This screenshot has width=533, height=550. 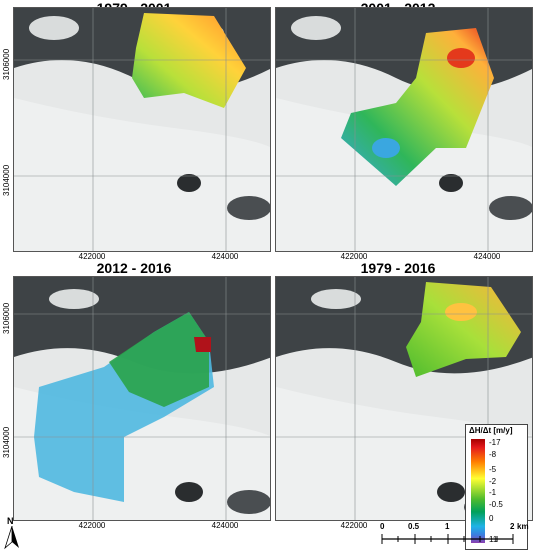 What do you see at coordinates (493, 492) in the screenshot?
I see `legend-label: -1` at bounding box center [493, 492].